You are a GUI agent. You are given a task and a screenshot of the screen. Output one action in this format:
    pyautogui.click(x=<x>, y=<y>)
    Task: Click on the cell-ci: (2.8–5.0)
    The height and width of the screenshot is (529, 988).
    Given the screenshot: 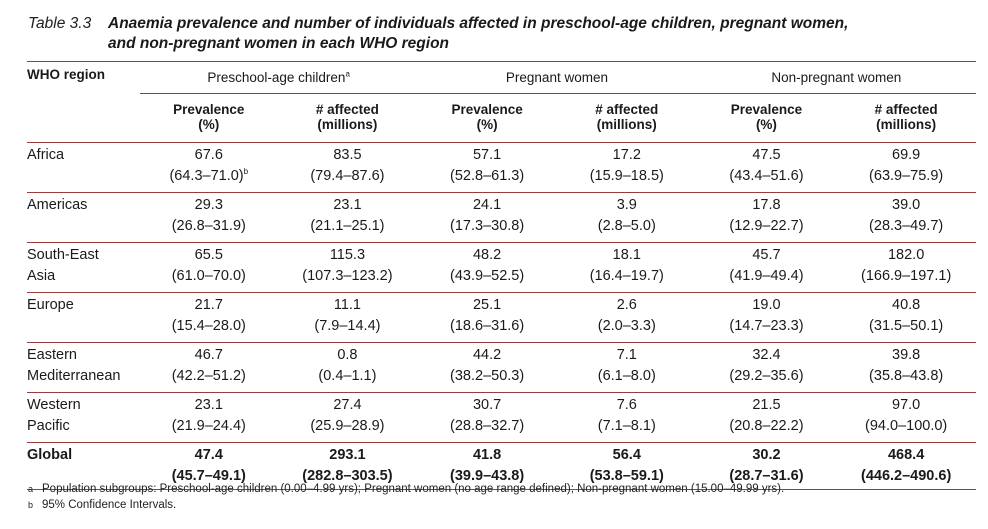 What is the action you would take?
    pyautogui.click(x=626, y=225)
    